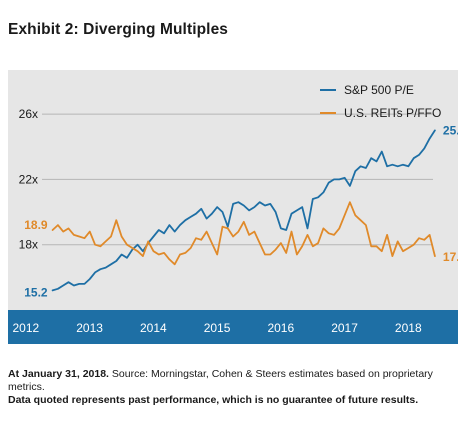 The height and width of the screenshot is (424, 468). What do you see at coordinates (280, 328) in the screenshot?
I see `x-tick-label: 2016` at bounding box center [280, 328].